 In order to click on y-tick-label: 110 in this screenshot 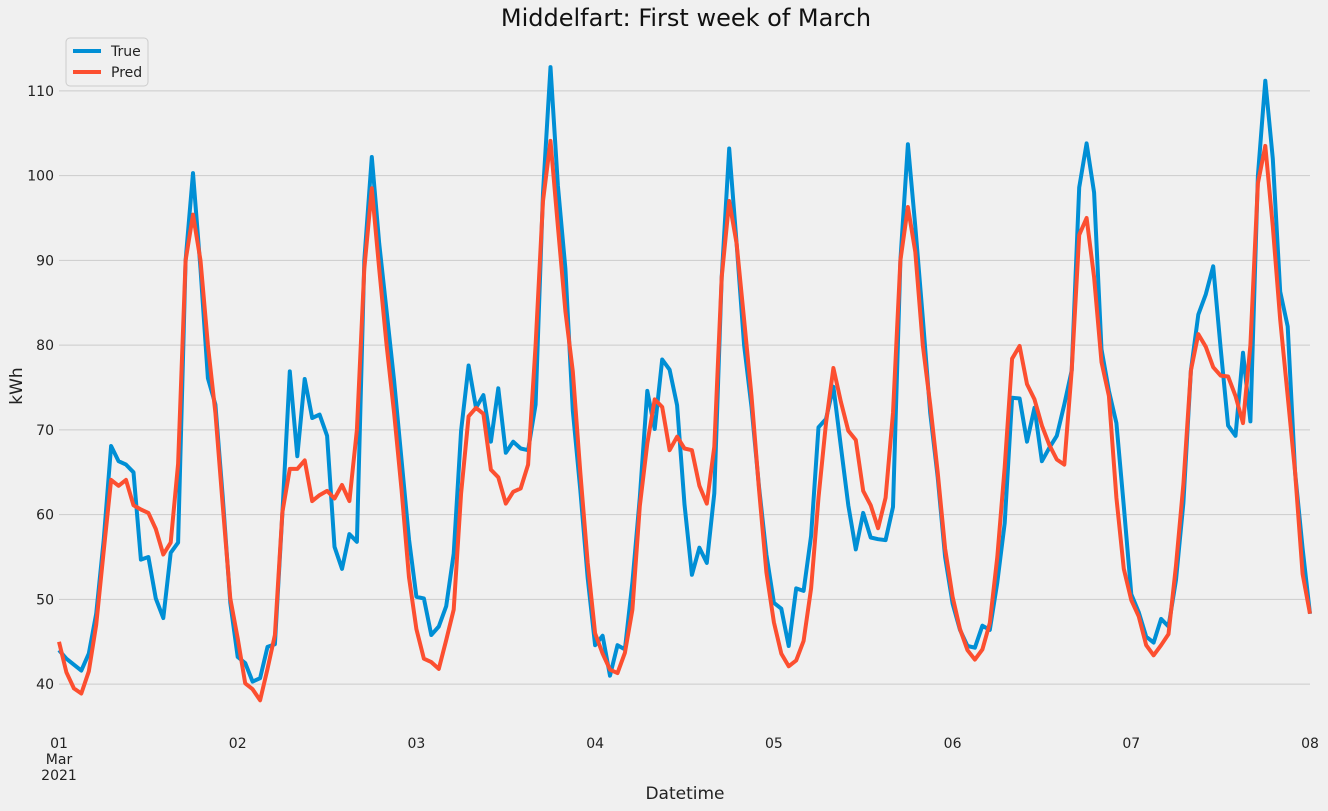, I will do `click(40, 92)`.